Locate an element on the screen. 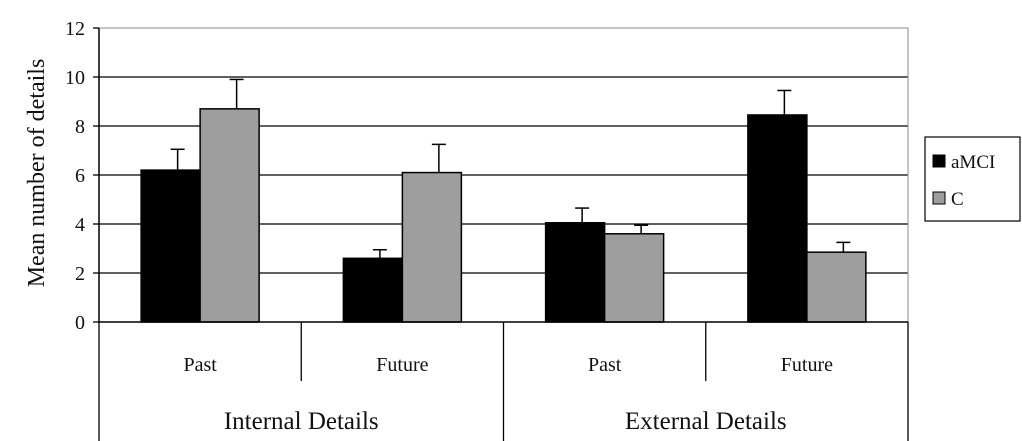 The height and width of the screenshot is (441, 1022). legend-box is located at coordinates (972, 179).